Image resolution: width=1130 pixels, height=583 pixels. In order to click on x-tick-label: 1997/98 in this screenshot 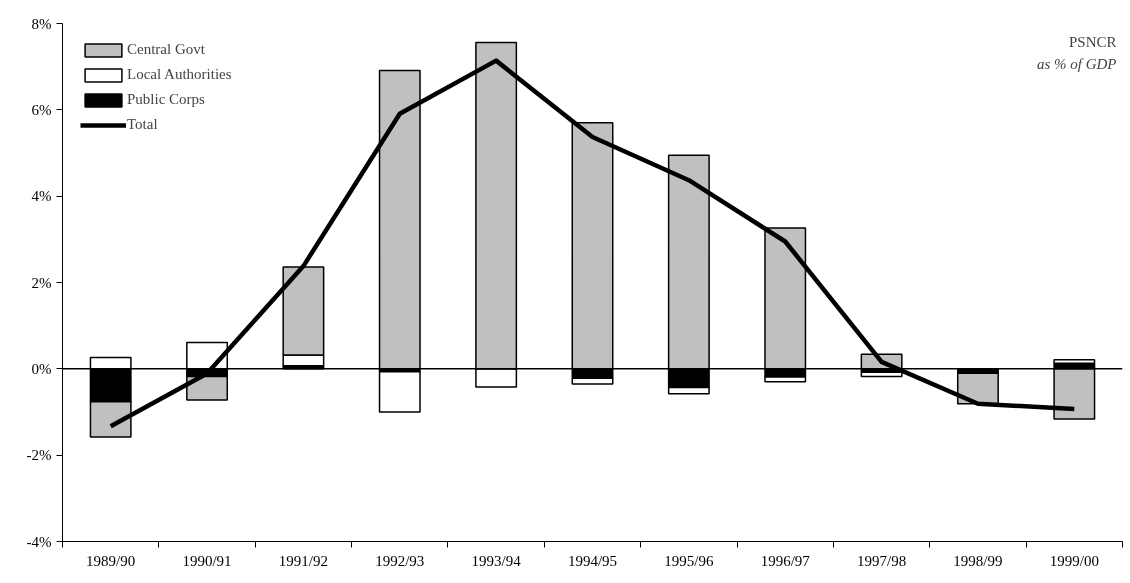, I will do `click(882, 560)`.